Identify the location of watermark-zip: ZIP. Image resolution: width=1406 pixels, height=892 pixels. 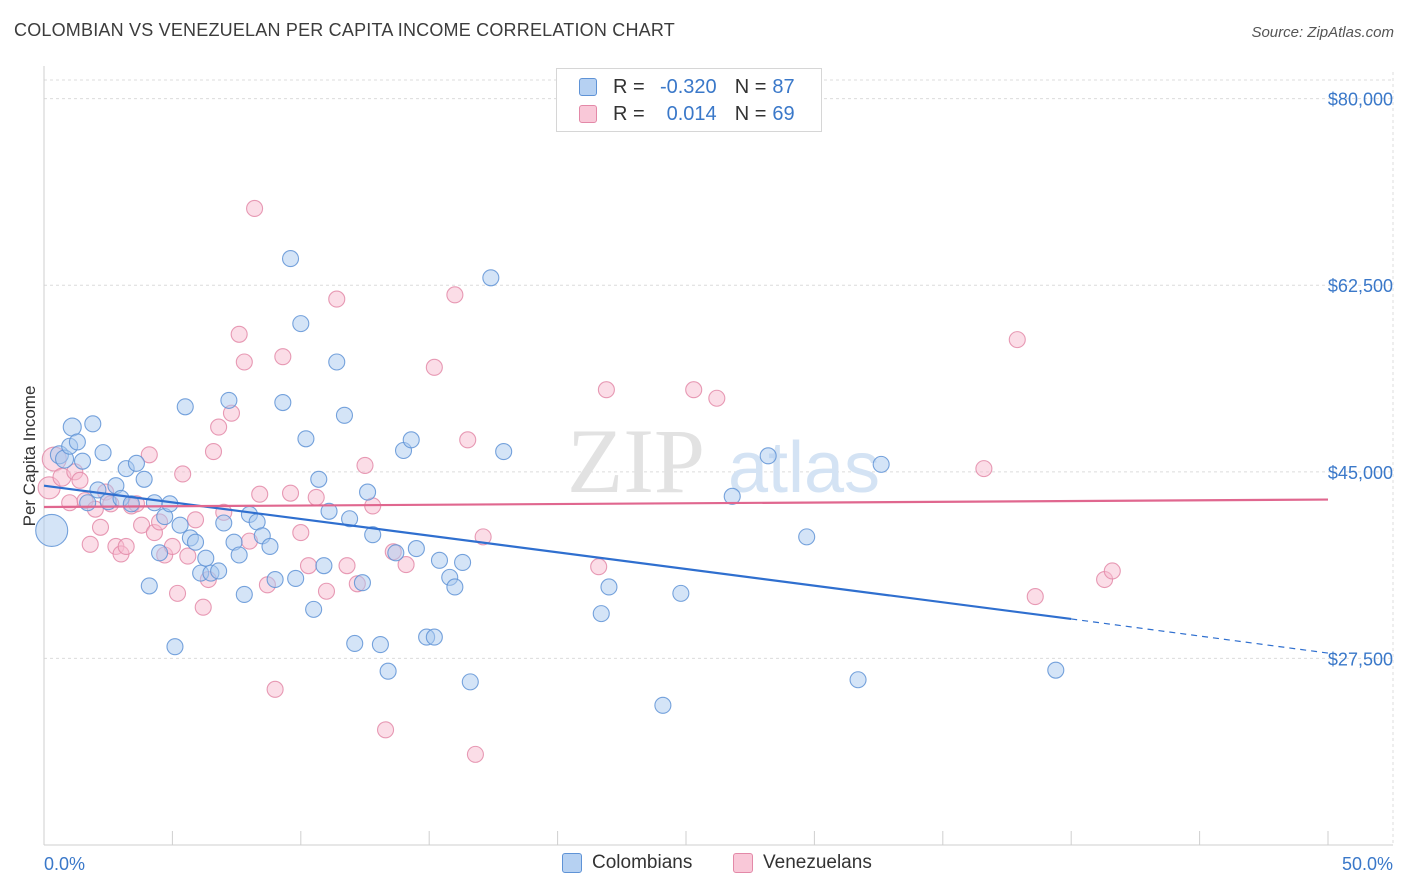
(636, 461).